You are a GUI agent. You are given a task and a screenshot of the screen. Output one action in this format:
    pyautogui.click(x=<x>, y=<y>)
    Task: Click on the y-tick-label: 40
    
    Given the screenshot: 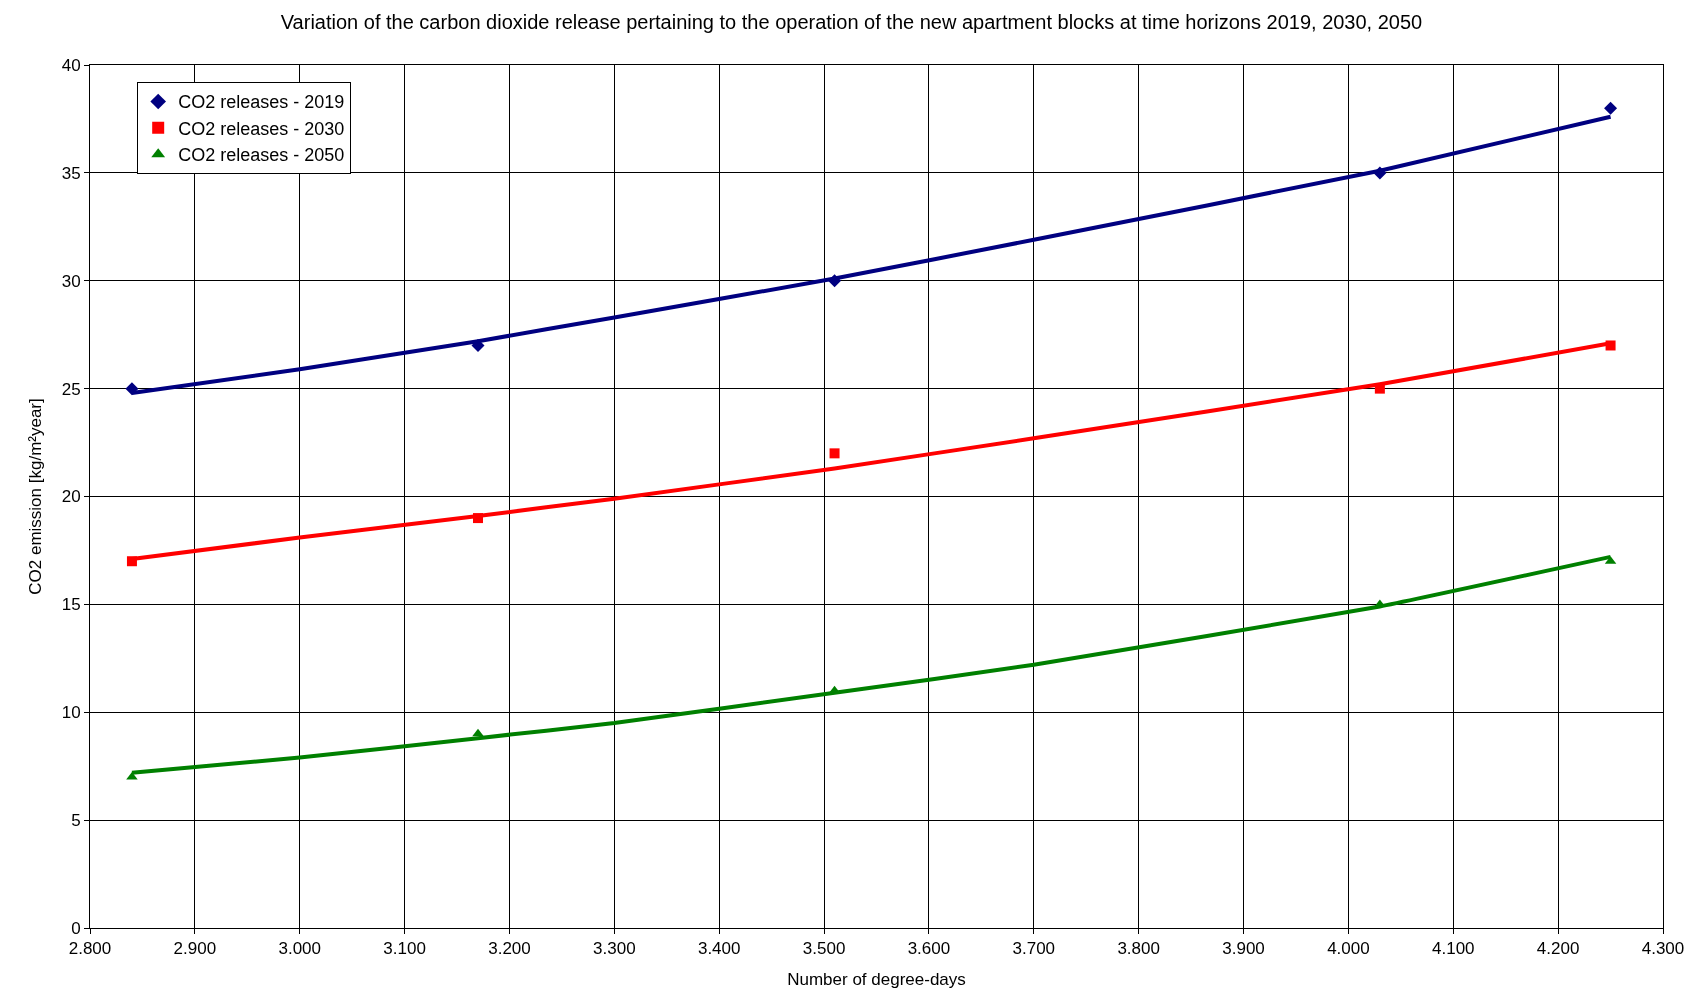 What is the action you would take?
    pyautogui.click(x=71, y=65)
    